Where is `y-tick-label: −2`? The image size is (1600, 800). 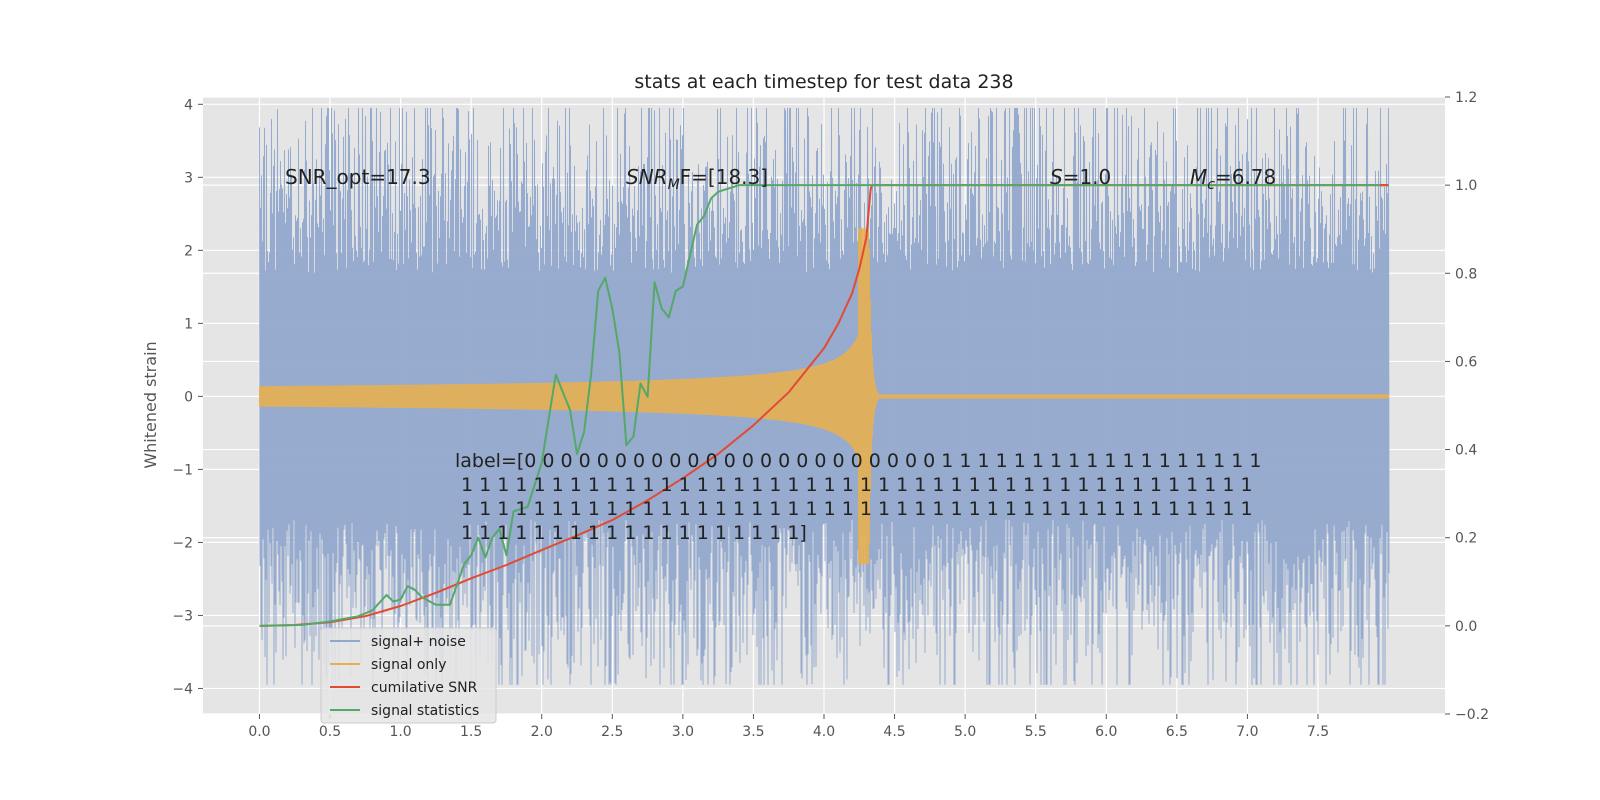 y-tick-label: −2 is located at coordinates (182, 543).